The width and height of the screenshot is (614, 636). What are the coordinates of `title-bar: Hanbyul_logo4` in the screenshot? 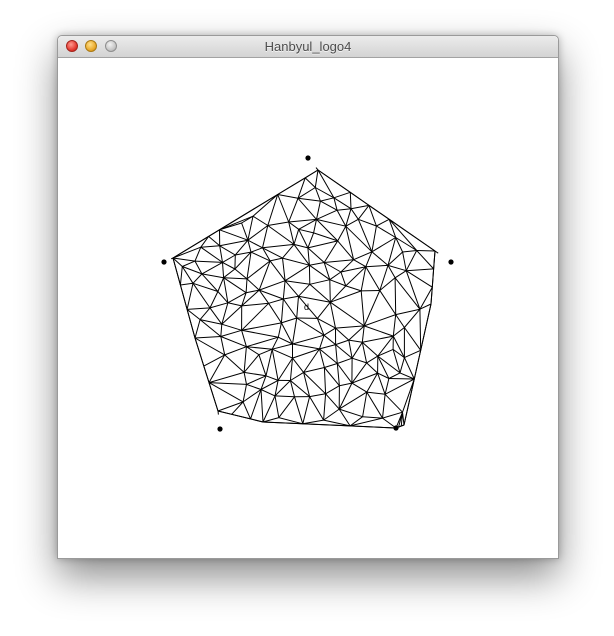 It's located at (308, 47).